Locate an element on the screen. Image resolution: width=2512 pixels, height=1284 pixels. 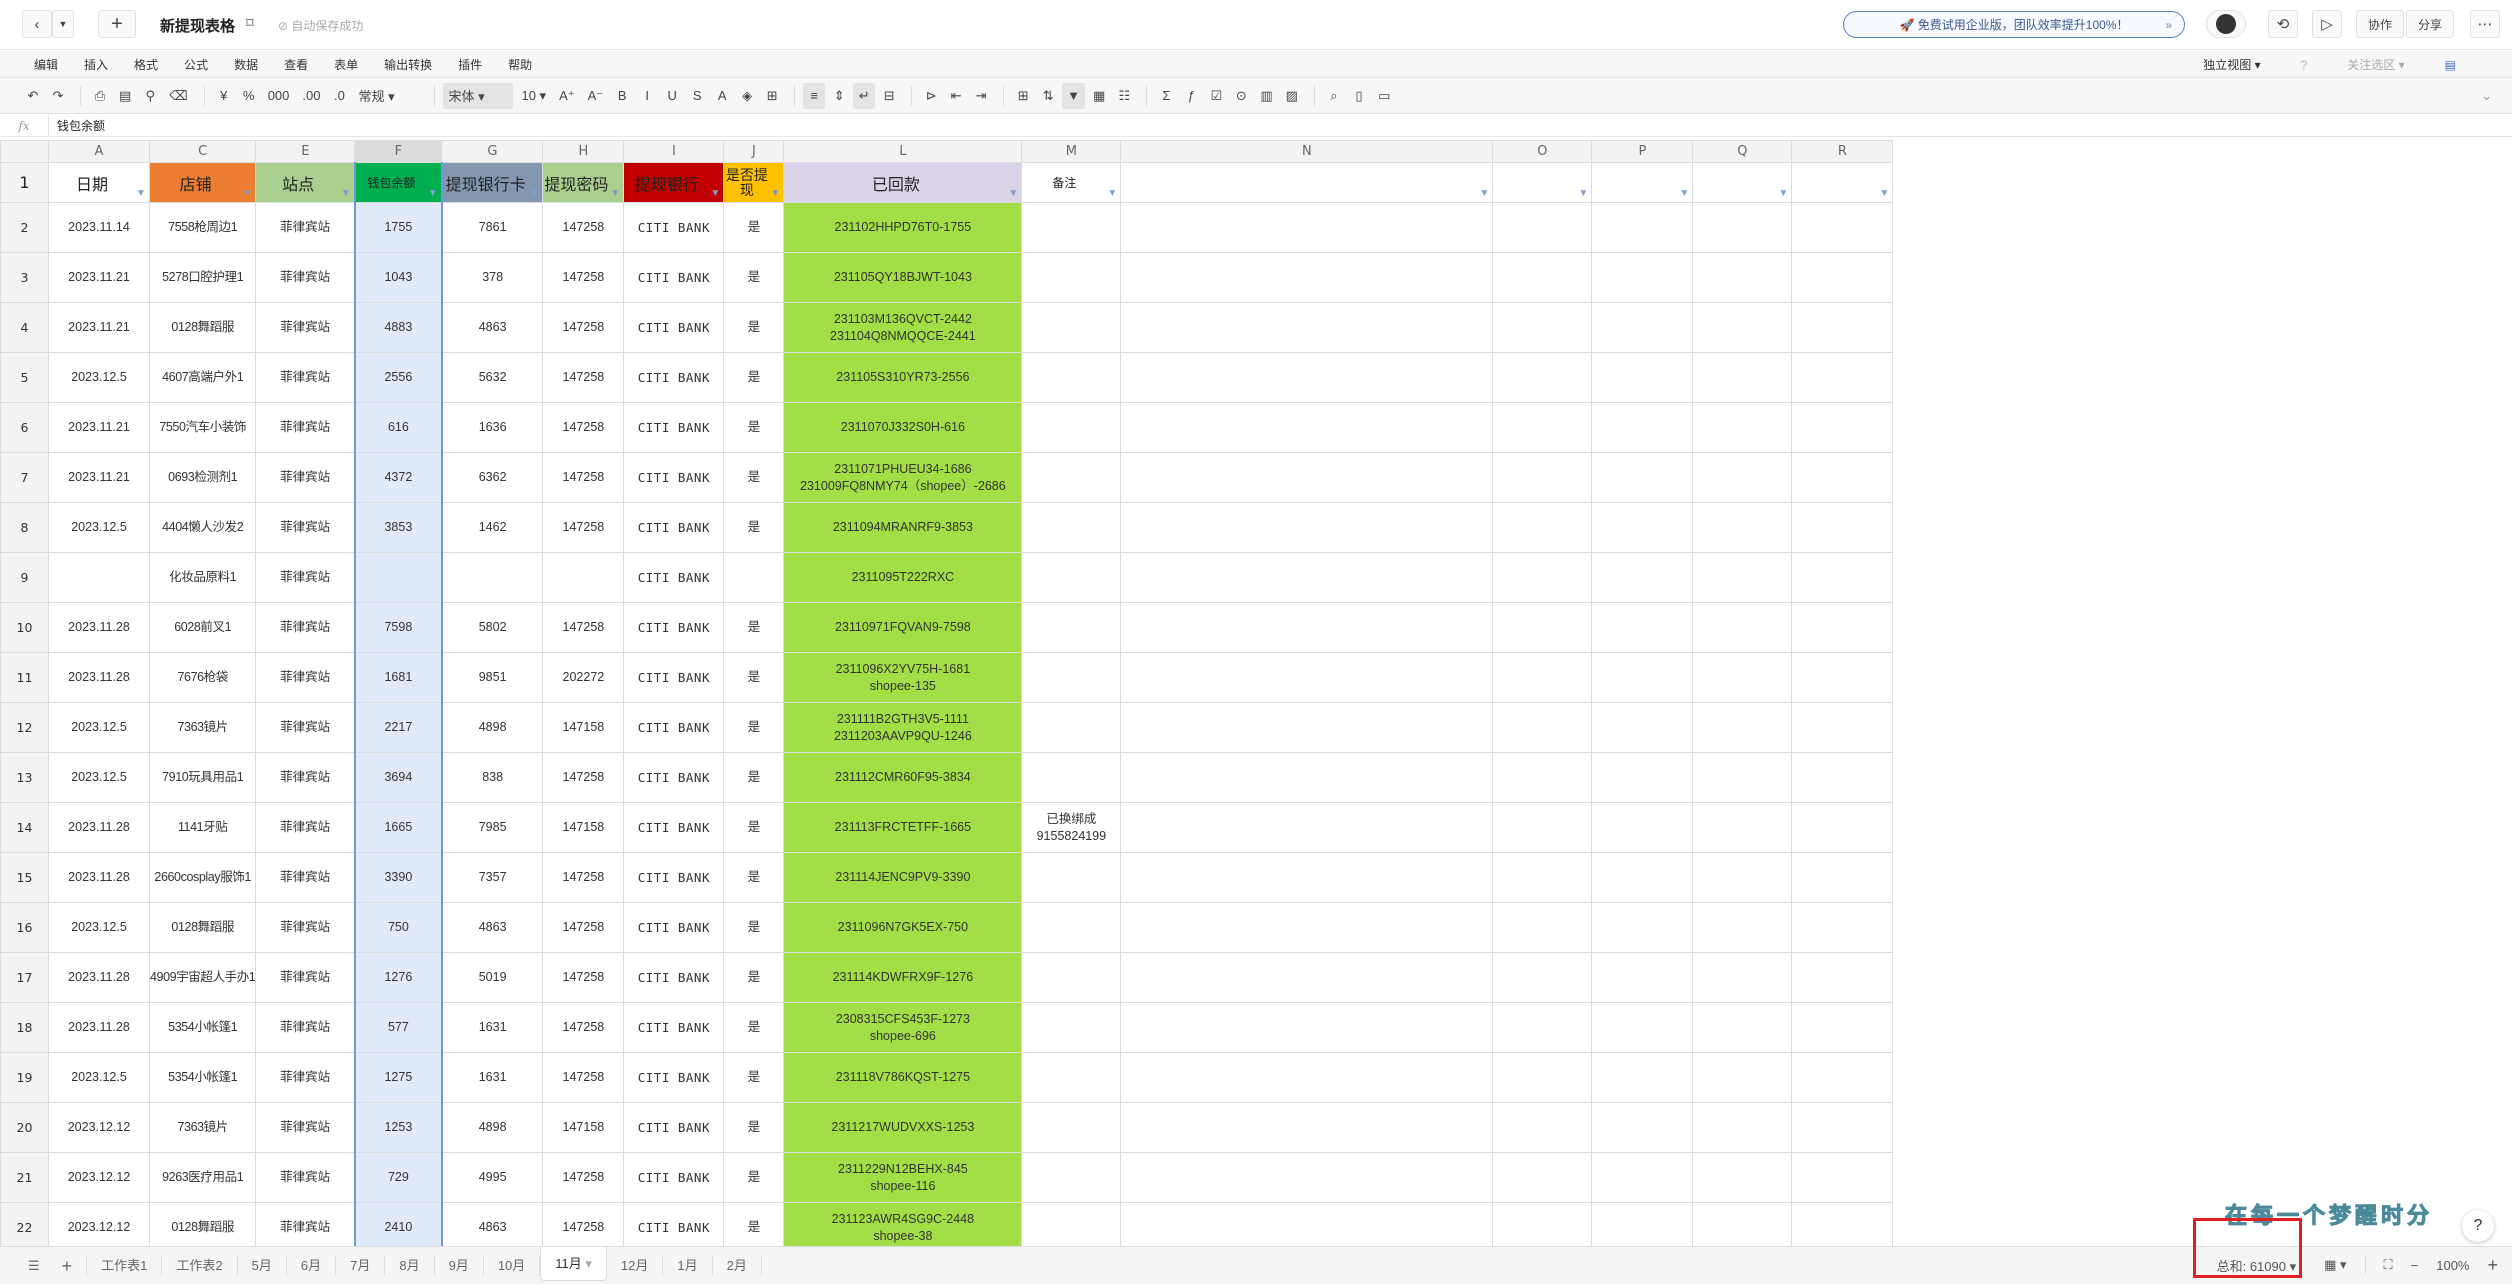
header-cell: 备注 ▼ is located at coordinates (1071, 182).